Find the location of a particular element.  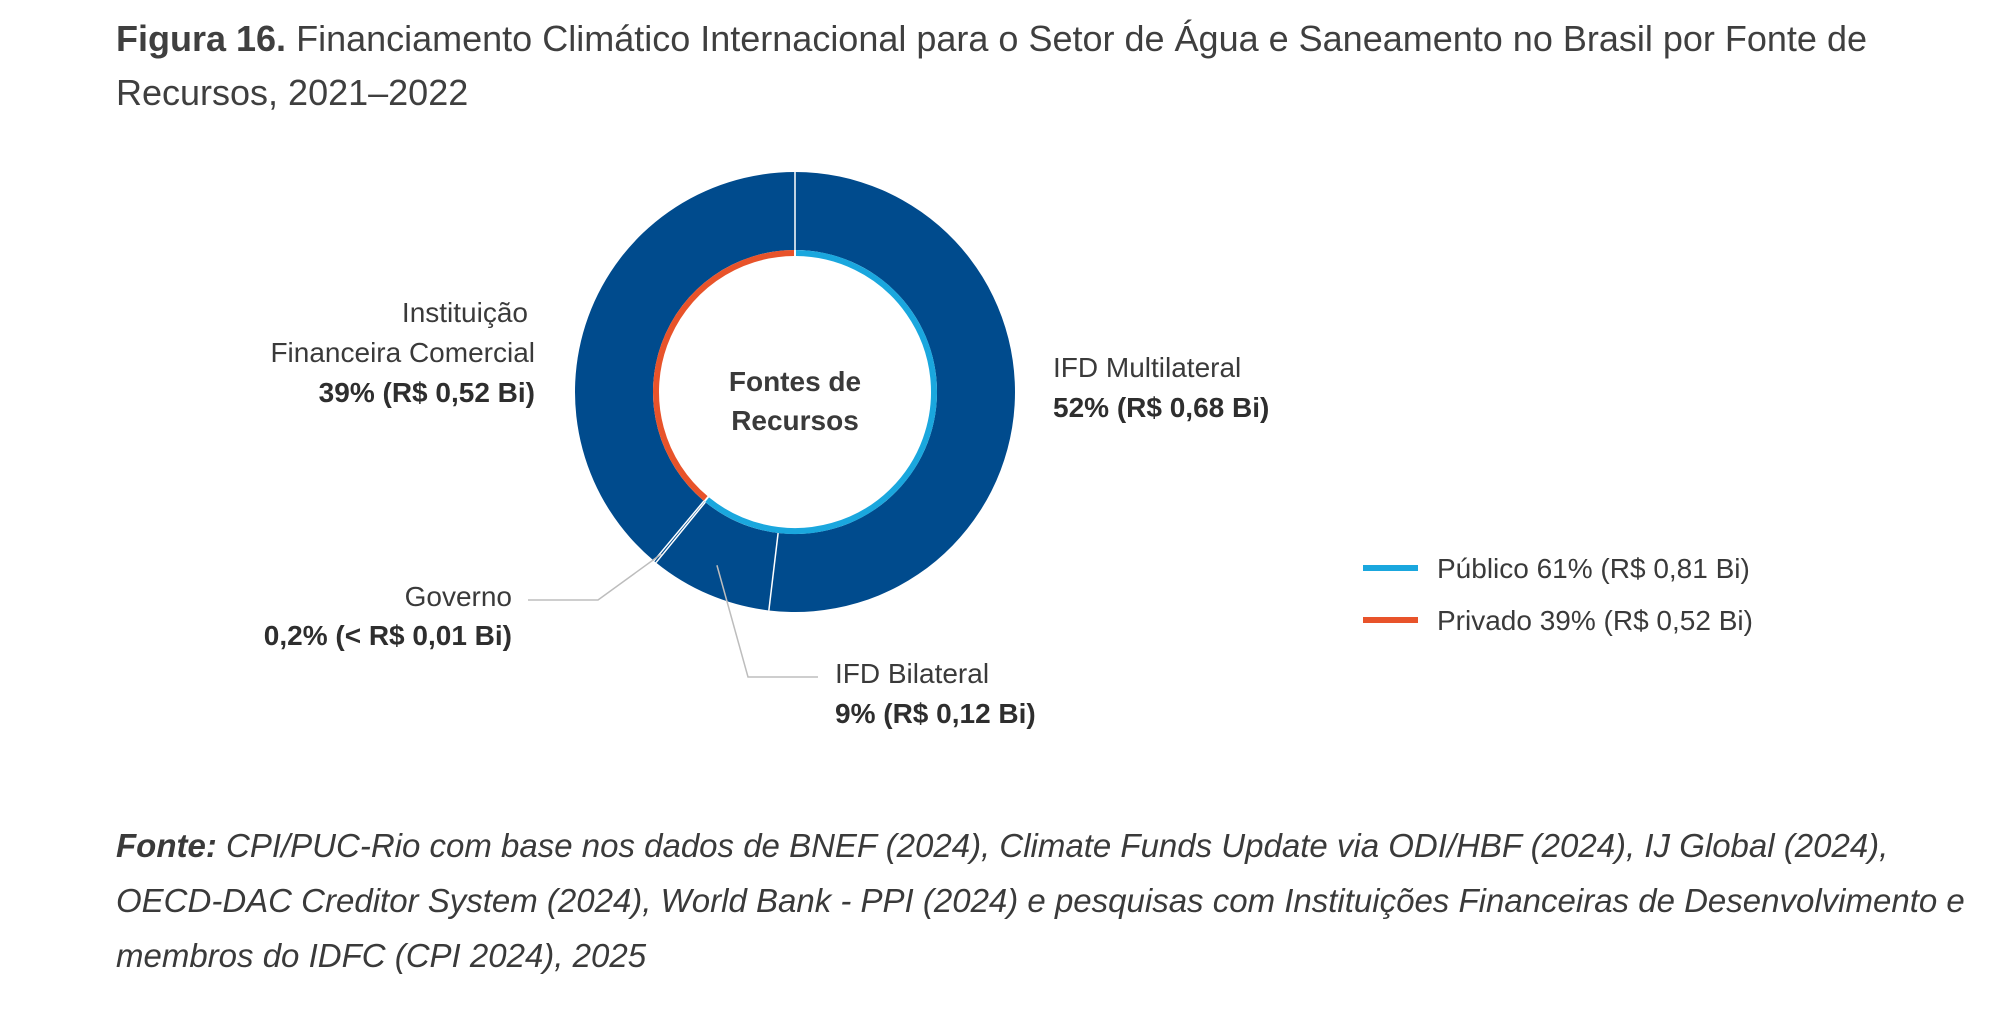

source-label: Fonte: is located at coordinates (166, 845).